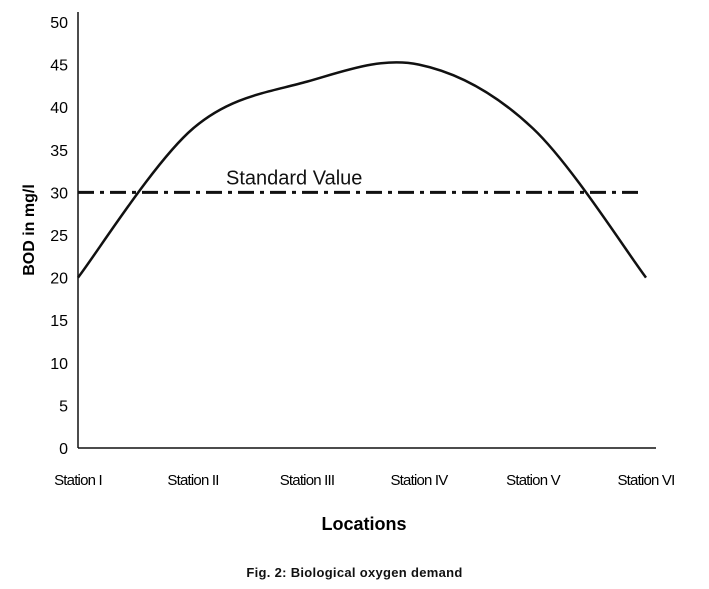 This screenshot has width=709, height=589. Describe the element at coordinates (63, 449) in the screenshot. I see `y-tick-label: 0` at that location.